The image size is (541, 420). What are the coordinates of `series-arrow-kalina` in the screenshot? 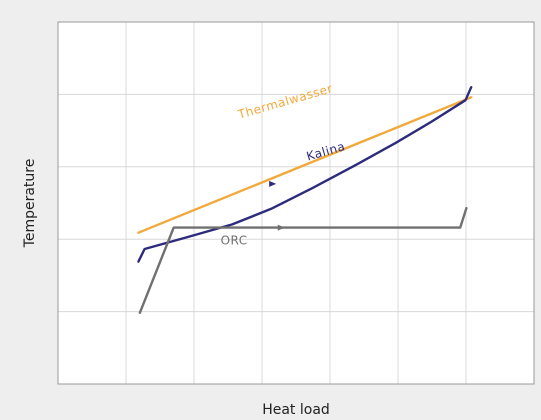 It's located at (273, 183).